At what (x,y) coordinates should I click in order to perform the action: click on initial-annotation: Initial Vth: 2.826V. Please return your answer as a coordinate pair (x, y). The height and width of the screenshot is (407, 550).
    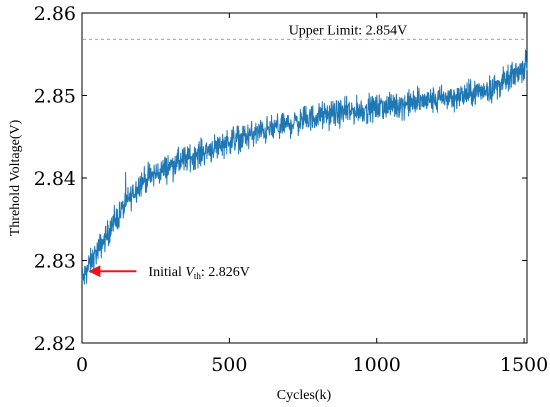
    Looking at the image, I should click on (169, 273).